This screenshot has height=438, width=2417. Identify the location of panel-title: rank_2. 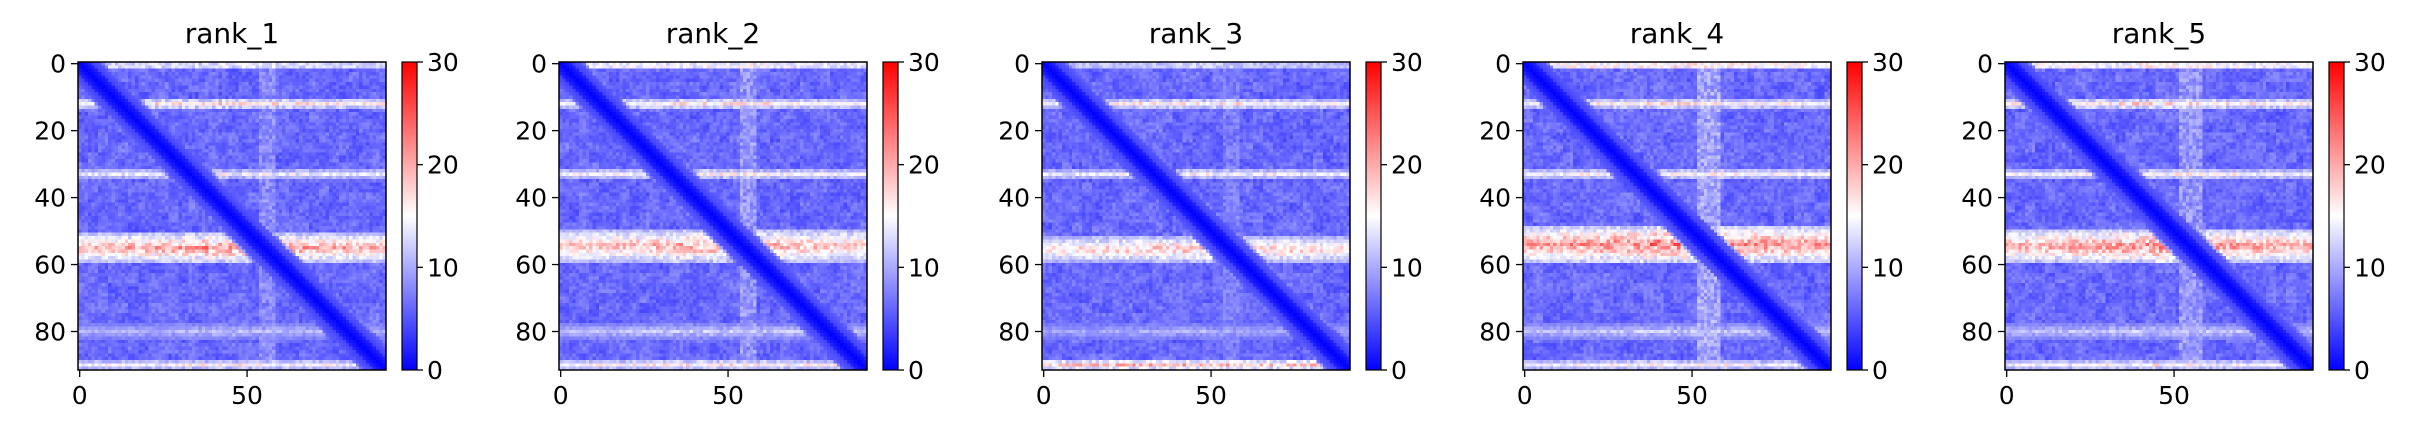
(713, 33).